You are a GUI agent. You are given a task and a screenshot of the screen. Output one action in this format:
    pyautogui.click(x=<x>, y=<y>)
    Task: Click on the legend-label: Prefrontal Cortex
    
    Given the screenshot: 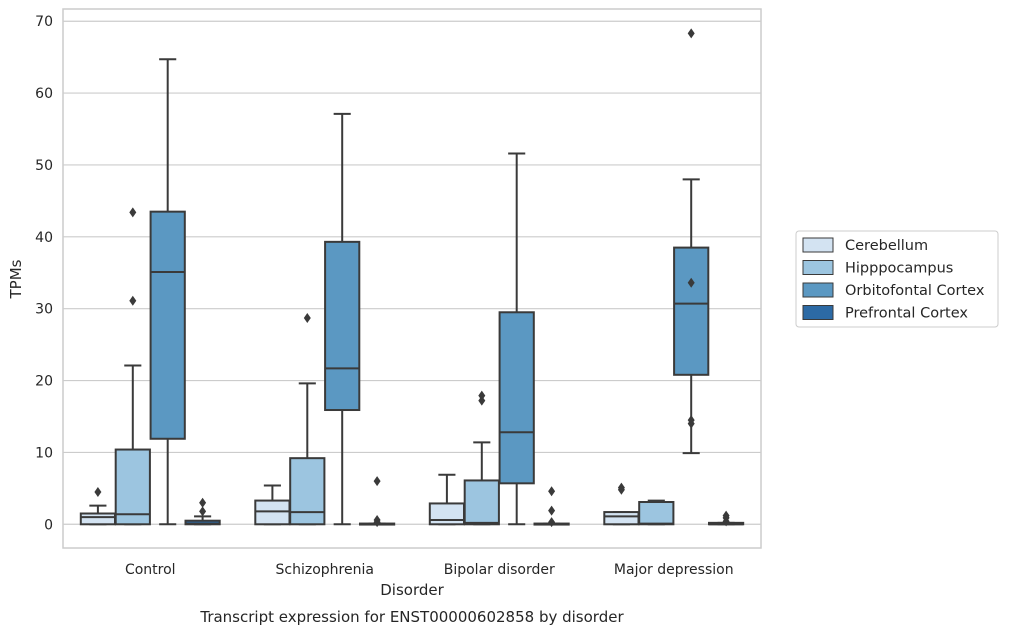 What is the action you would take?
    pyautogui.click(x=906, y=314)
    